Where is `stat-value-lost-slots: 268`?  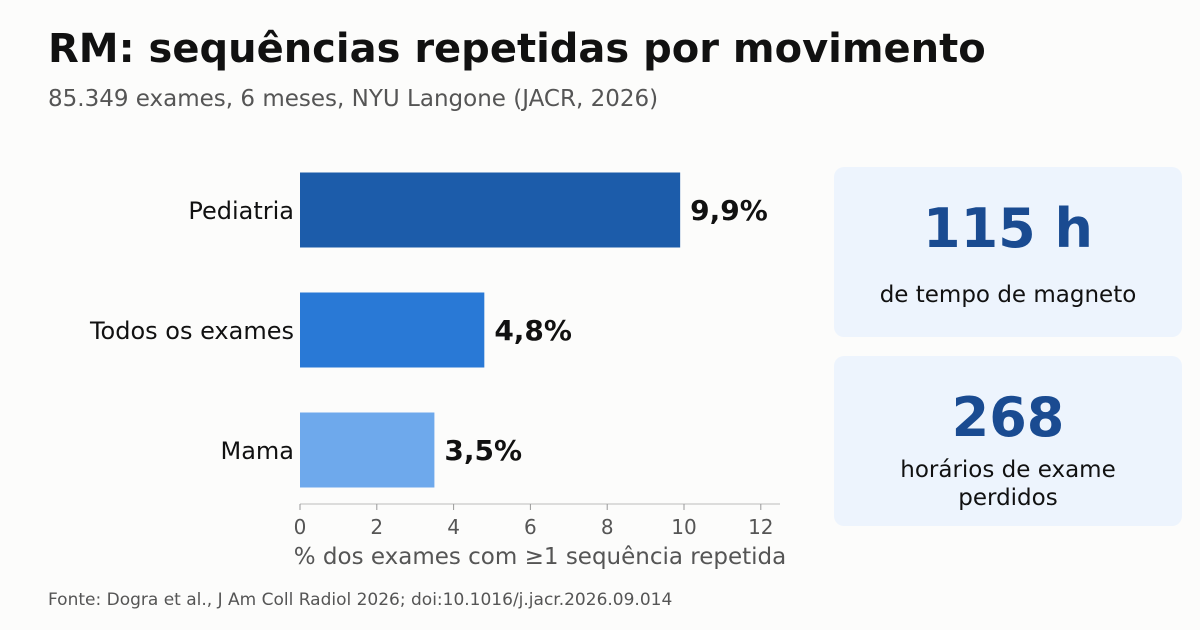 stat-value-lost-slots: 268 is located at coordinates (1008, 417).